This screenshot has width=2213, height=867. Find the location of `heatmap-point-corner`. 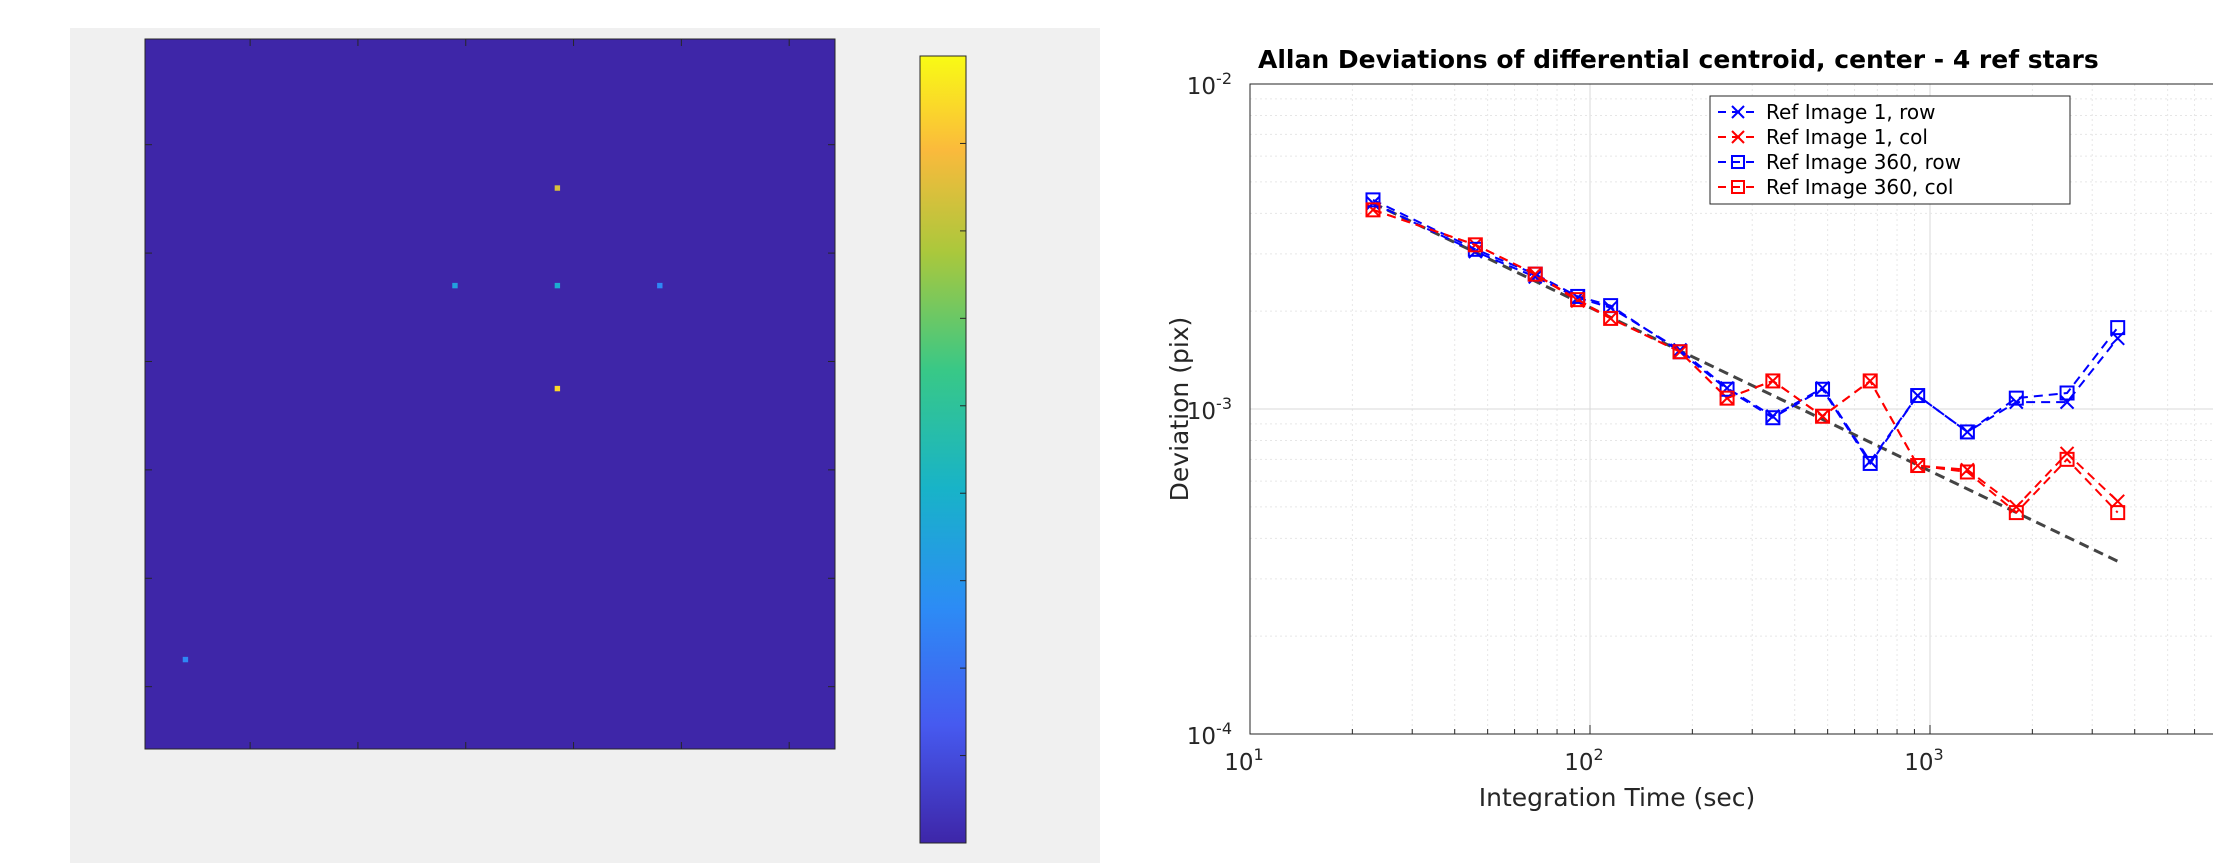

heatmap-point-corner is located at coordinates (185, 659).